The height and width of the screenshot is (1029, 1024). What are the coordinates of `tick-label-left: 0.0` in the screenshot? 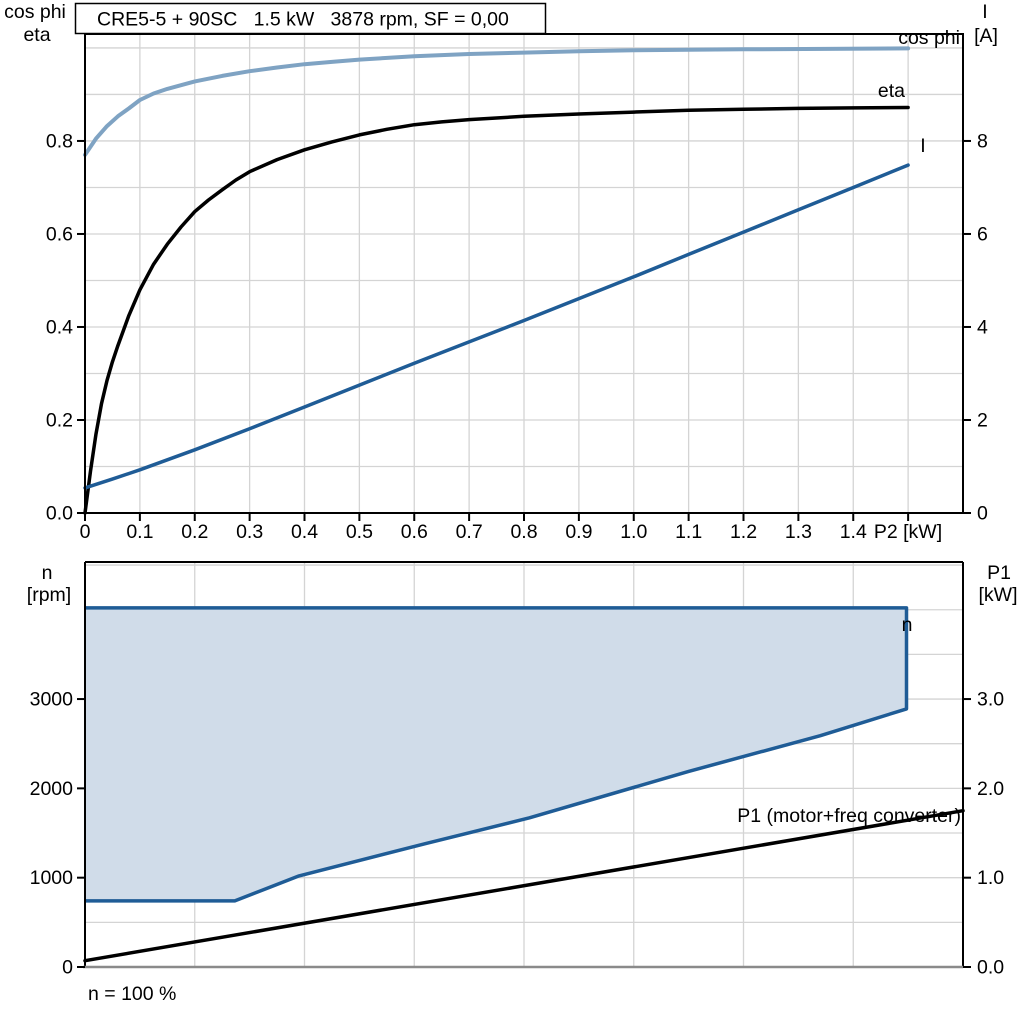 It's located at (59, 514).